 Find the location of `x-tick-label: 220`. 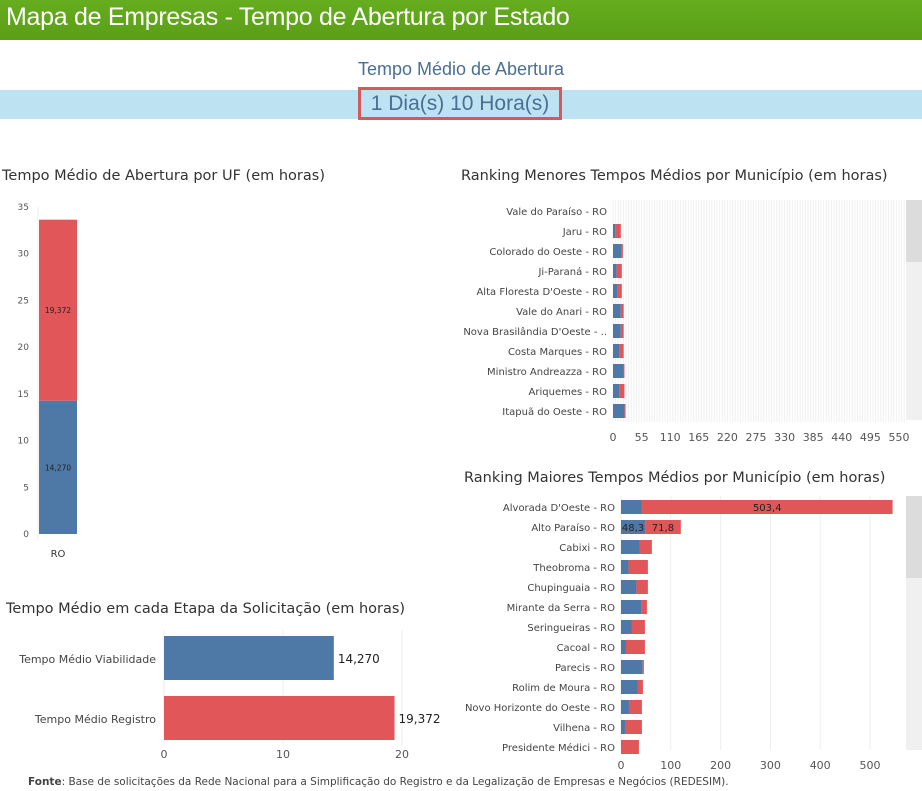

x-tick-label: 220 is located at coordinates (727, 437).